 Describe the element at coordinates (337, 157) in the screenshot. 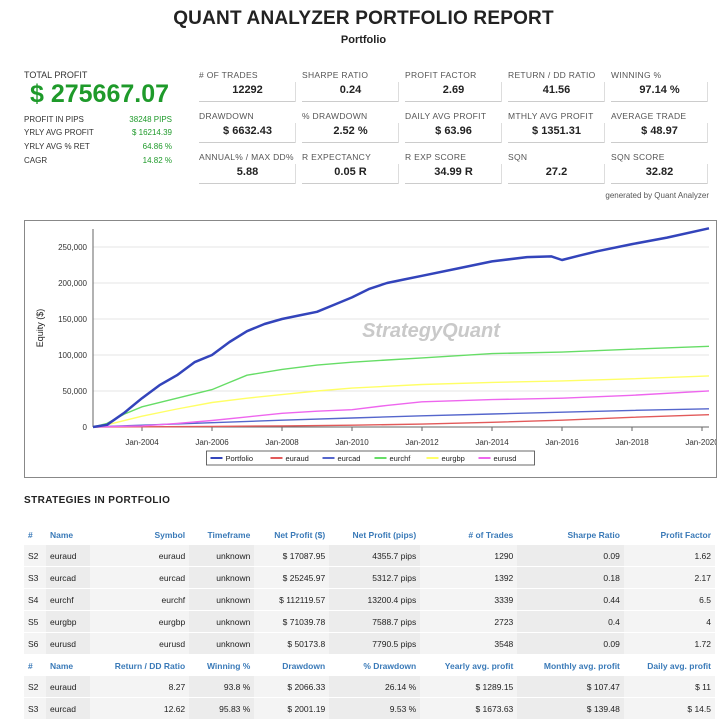

I see `metric-label: R EXPECTANCY` at that location.